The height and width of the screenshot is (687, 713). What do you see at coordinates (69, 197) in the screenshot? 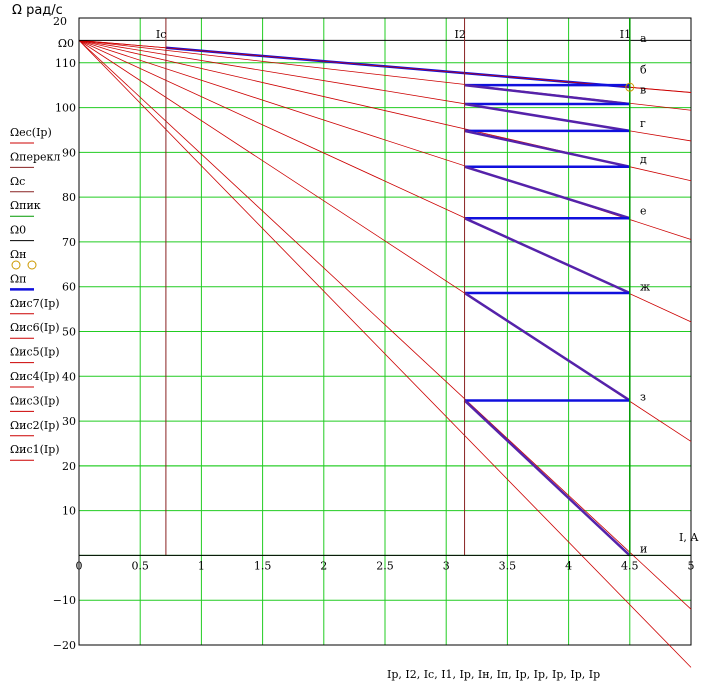
I see `y-tick-label: 80` at bounding box center [69, 197].